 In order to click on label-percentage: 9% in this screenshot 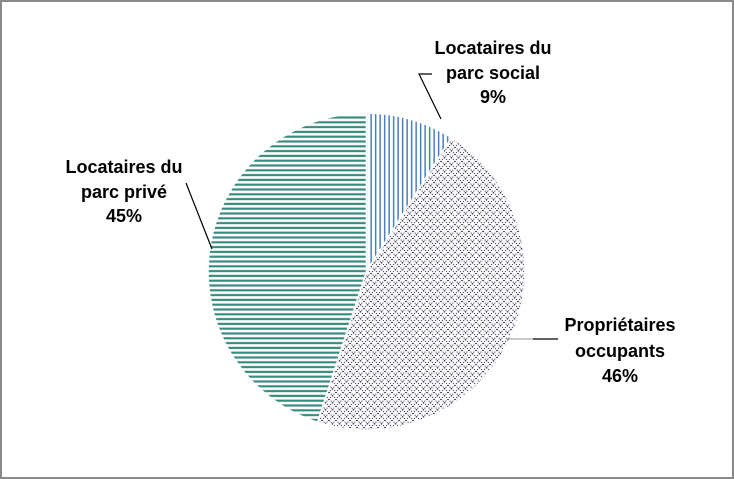, I will do `click(492, 97)`.